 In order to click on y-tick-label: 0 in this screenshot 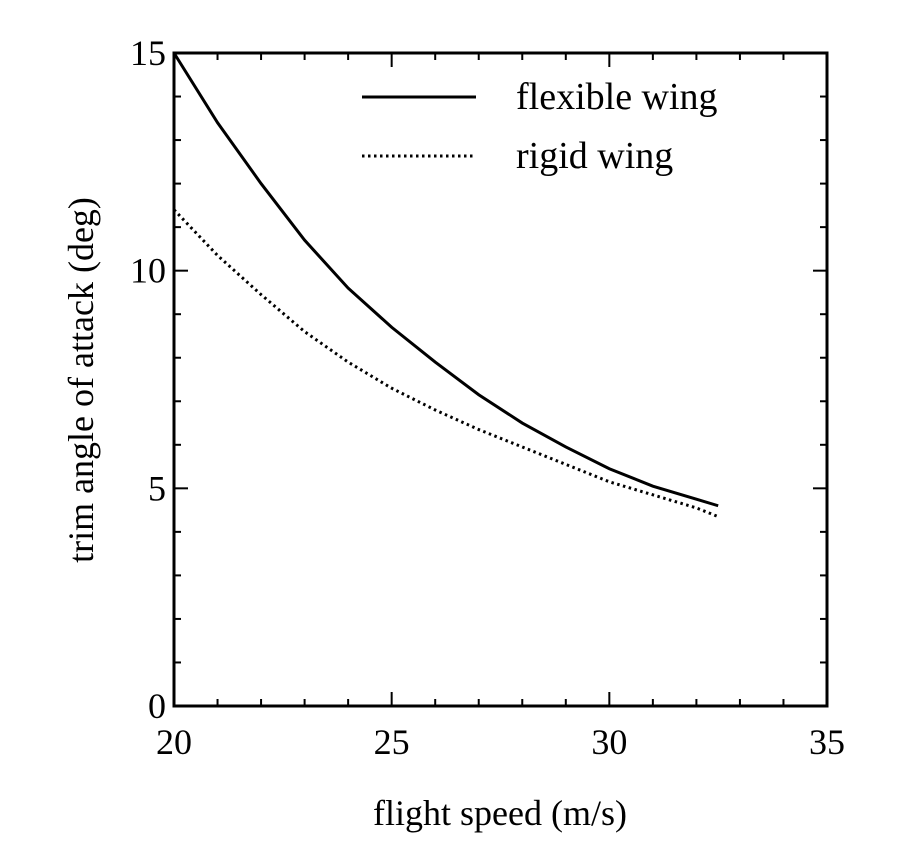, I will do `click(157, 706)`.